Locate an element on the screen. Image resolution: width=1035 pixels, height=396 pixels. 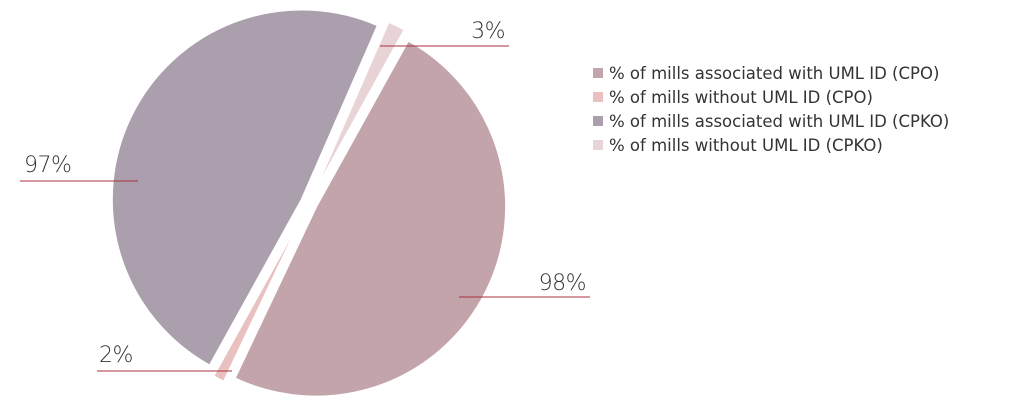
pie-slice-no-uml-cpko is located at coordinates (359, 108).